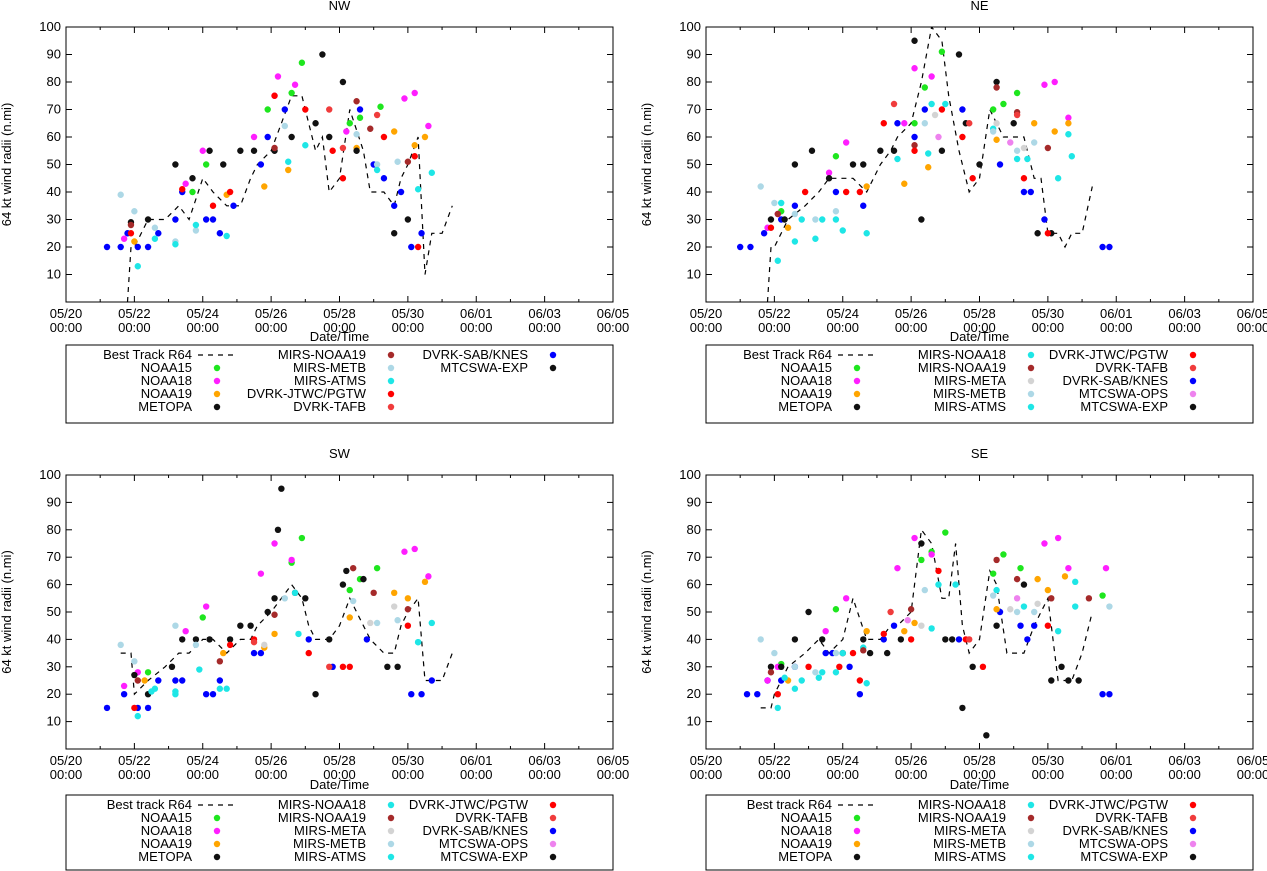  I want to click on legend-label: MIRS-METB, so click(329, 367).